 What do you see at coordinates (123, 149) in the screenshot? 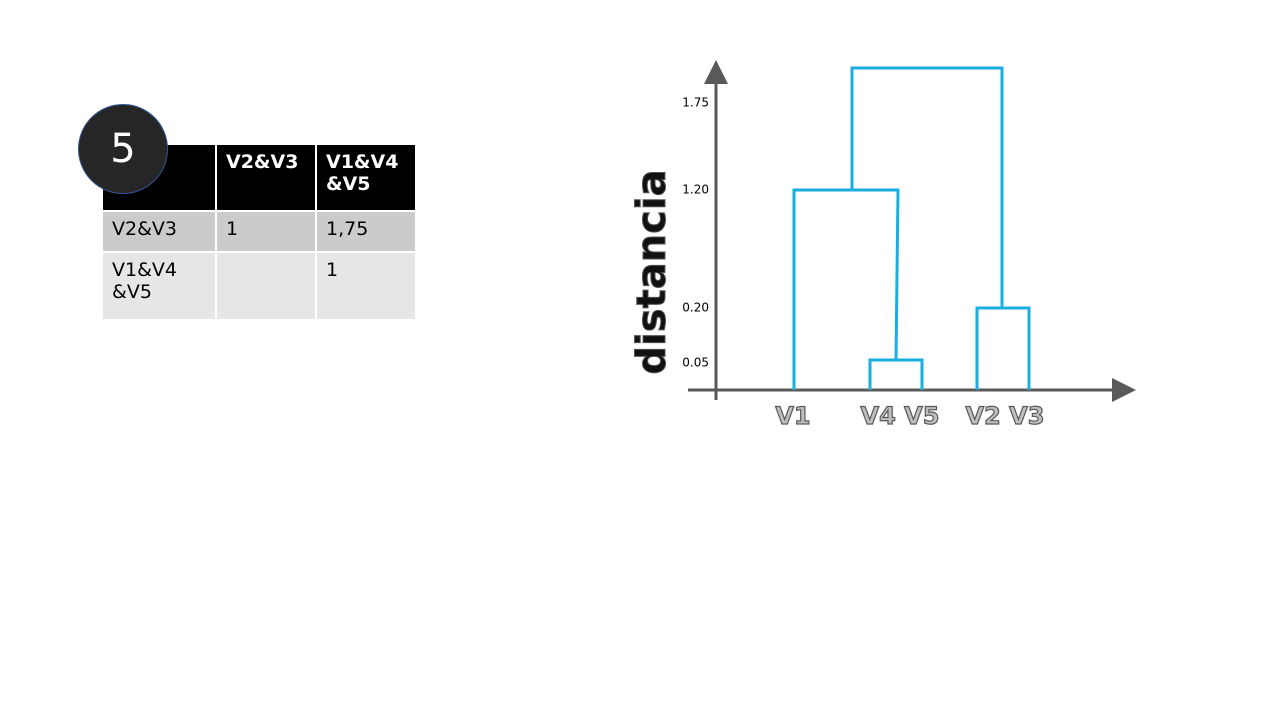
I see `step-badge: 5` at bounding box center [123, 149].